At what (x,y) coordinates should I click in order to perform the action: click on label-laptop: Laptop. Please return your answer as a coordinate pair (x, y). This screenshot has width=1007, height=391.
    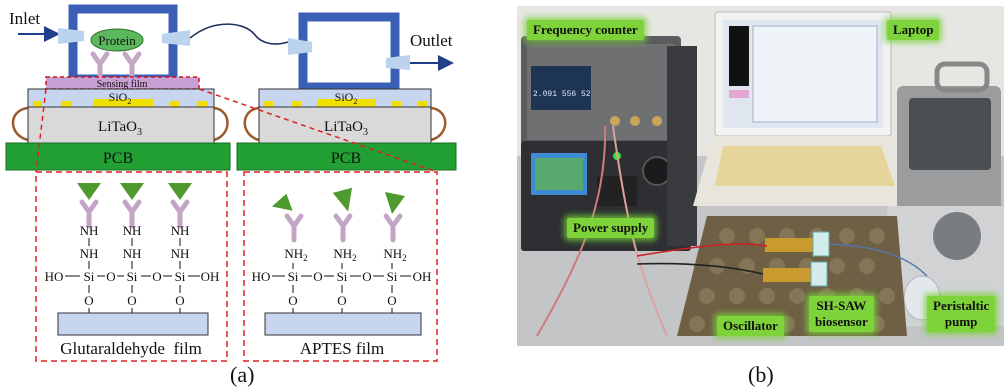
    Looking at the image, I should click on (913, 30).